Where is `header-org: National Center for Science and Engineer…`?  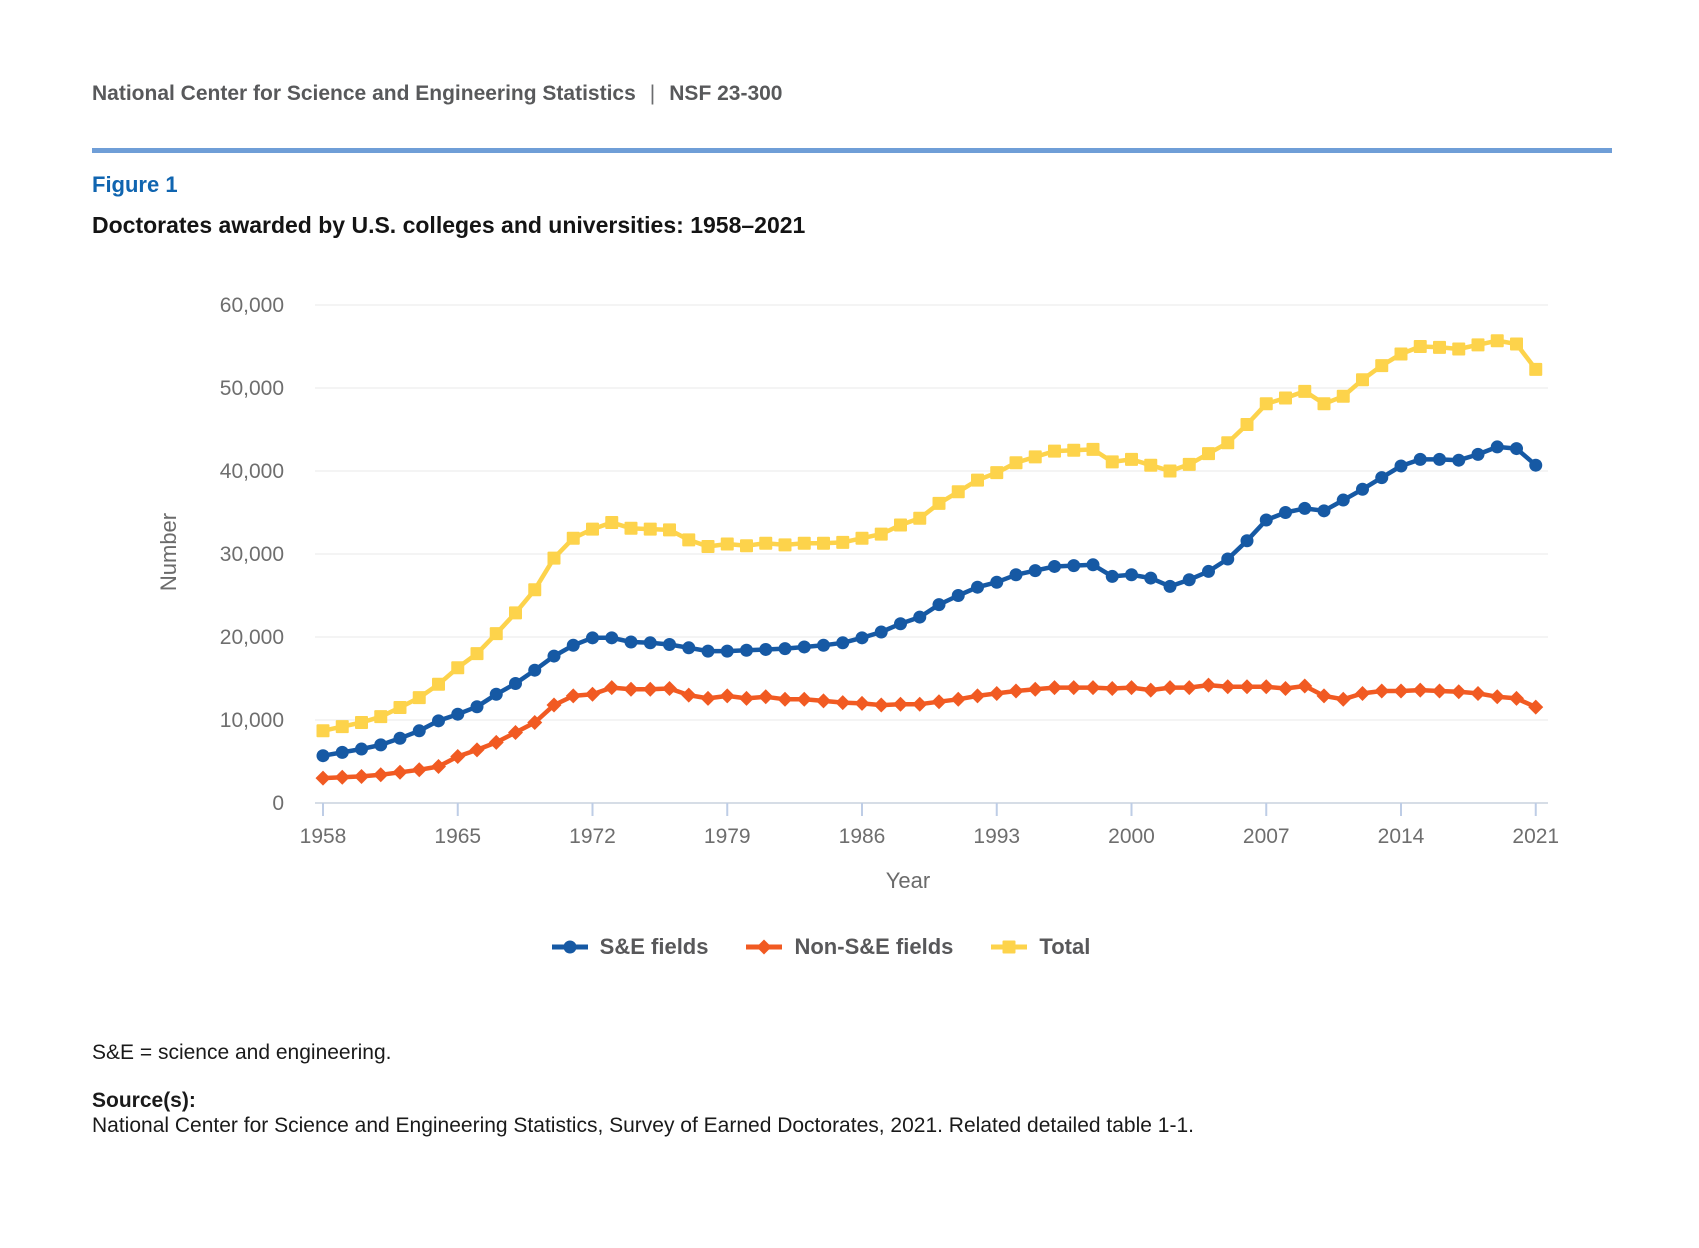 header-org: National Center for Science and Engineer… is located at coordinates (364, 93).